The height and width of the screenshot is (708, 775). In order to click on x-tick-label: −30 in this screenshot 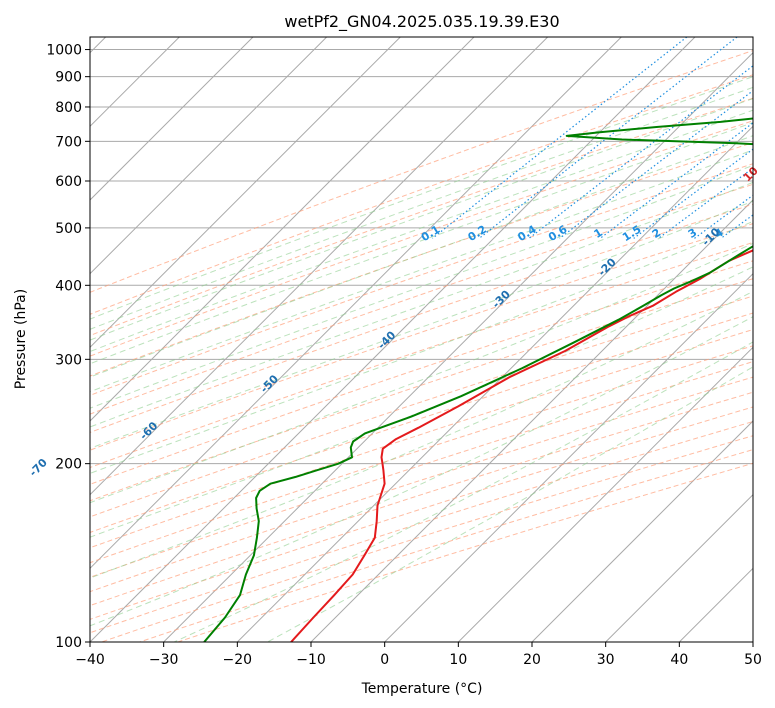, I will do `click(164, 660)`.